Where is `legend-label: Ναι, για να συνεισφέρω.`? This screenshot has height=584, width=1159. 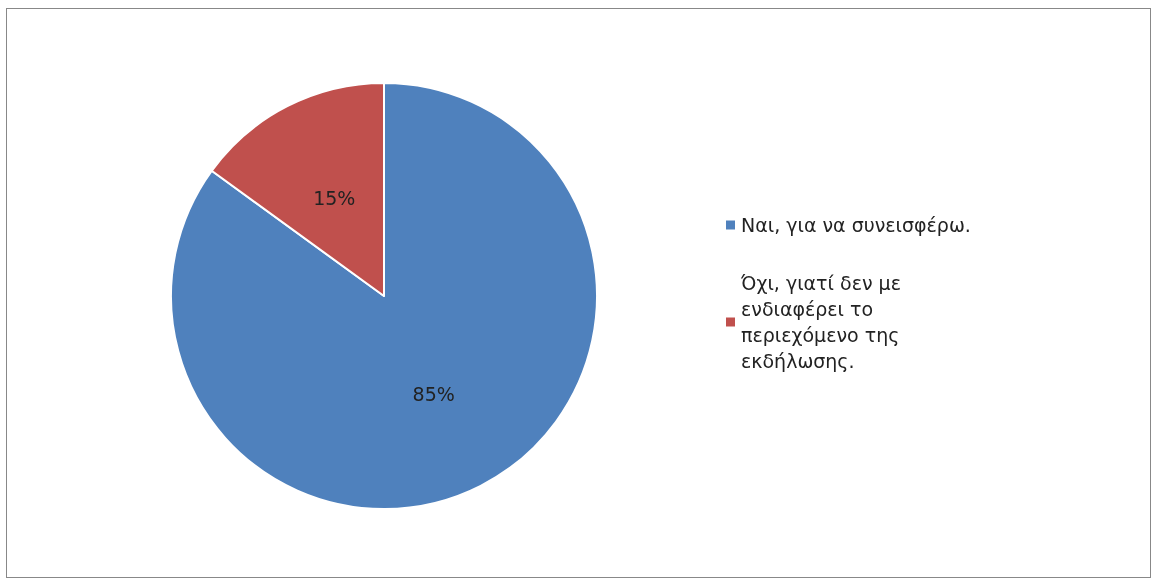 legend-label: Ναι, για να συνεισφέρω. is located at coordinates (856, 225).